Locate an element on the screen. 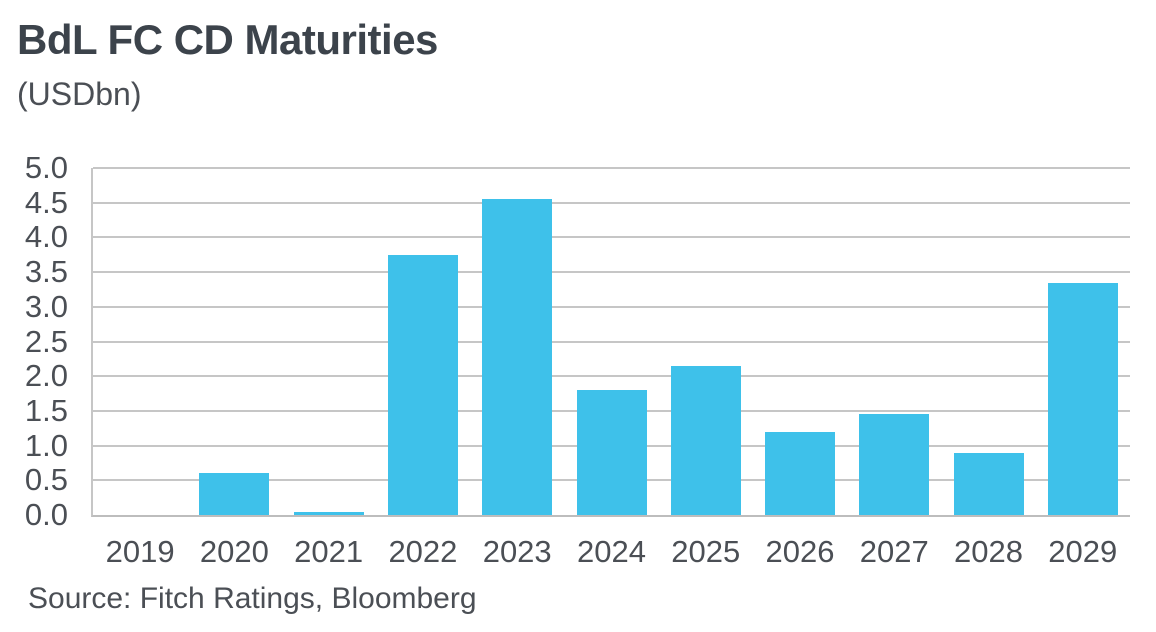 This screenshot has height=632, width=1156. bar-2029 is located at coordinates (1082, 399).